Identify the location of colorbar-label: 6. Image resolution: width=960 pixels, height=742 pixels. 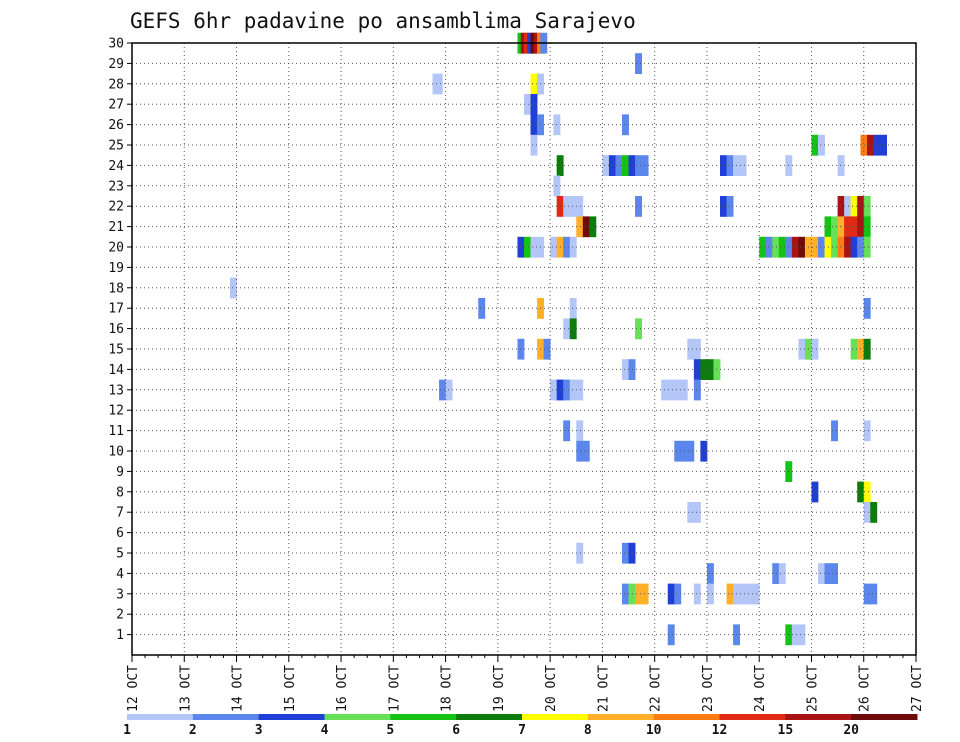
(456, 730).